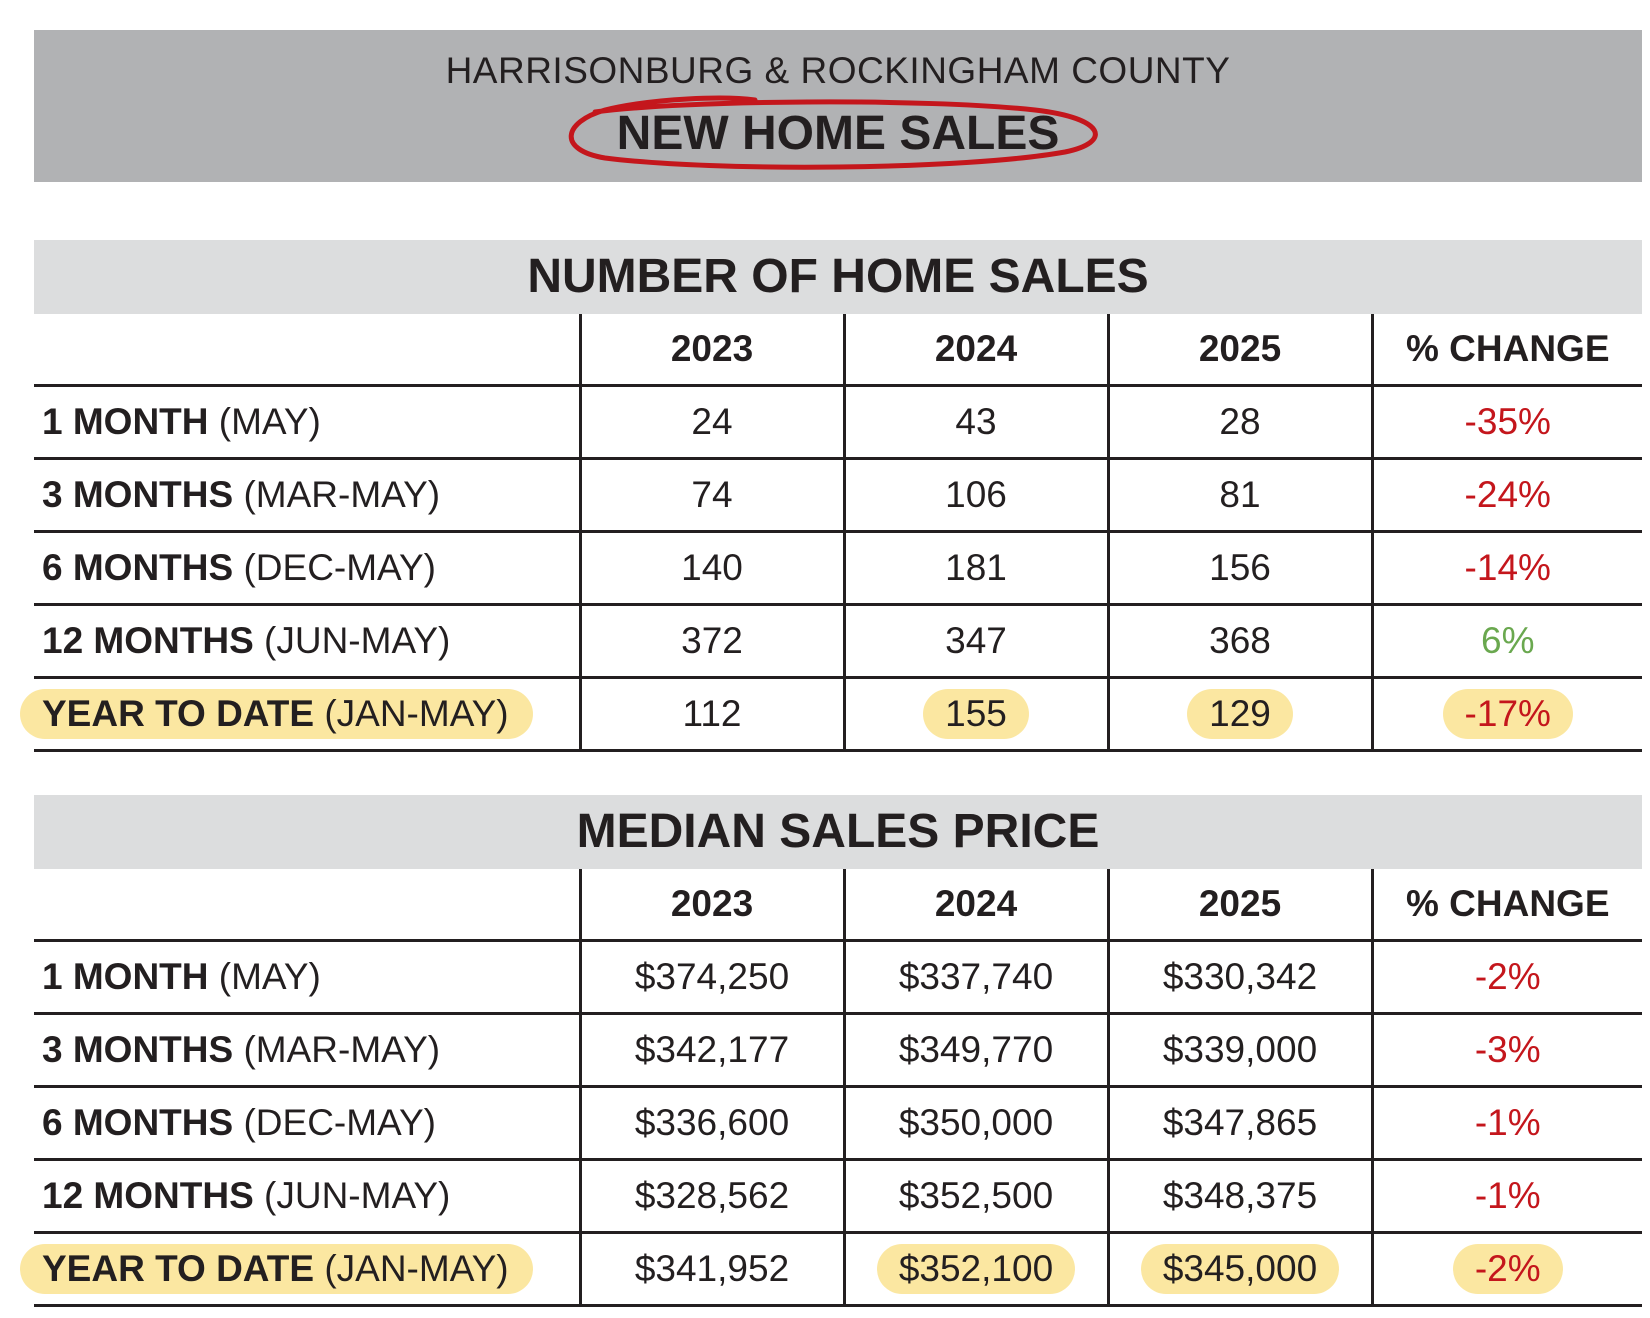  I want to click on value-cell: $341,952, so click(711, 1269).